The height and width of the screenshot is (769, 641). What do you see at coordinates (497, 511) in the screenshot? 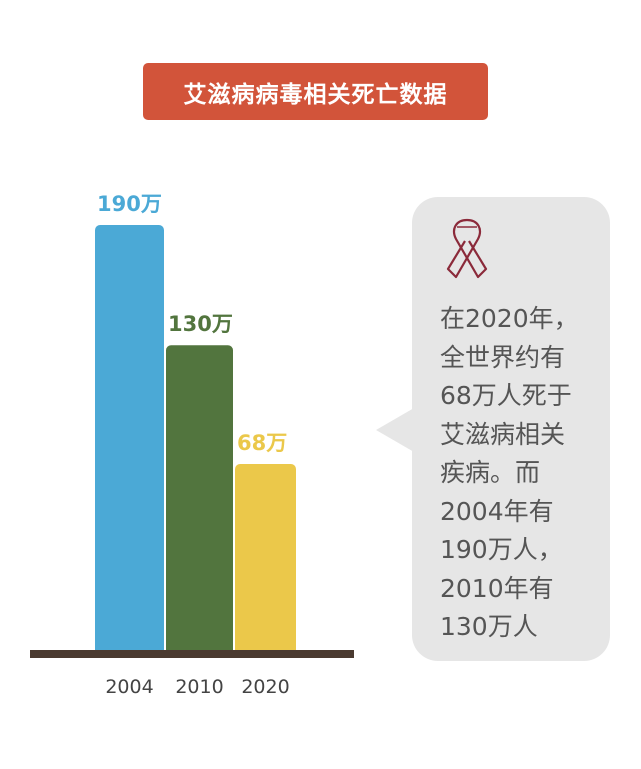
I see `callout-line: 2004年有` at bounding box center [497, 511].